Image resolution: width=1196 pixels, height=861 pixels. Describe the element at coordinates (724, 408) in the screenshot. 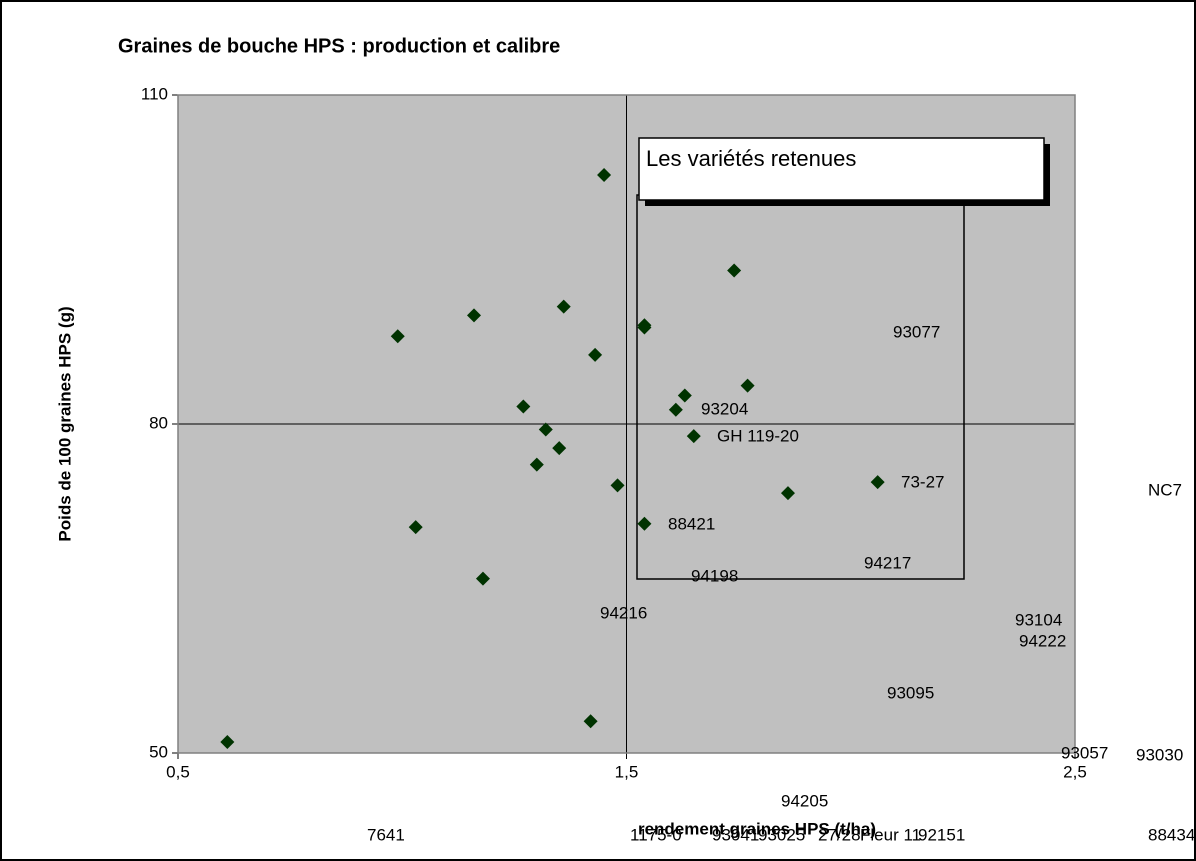

I see `data-label: 93204` at that location.